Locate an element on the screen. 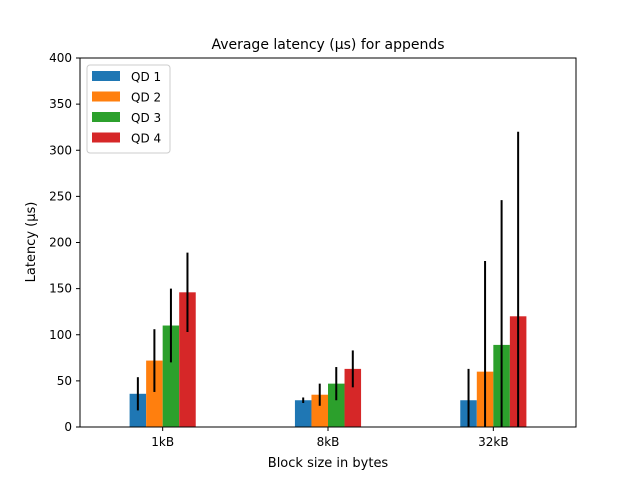  legend-frame is located at coordinates (128, 109).